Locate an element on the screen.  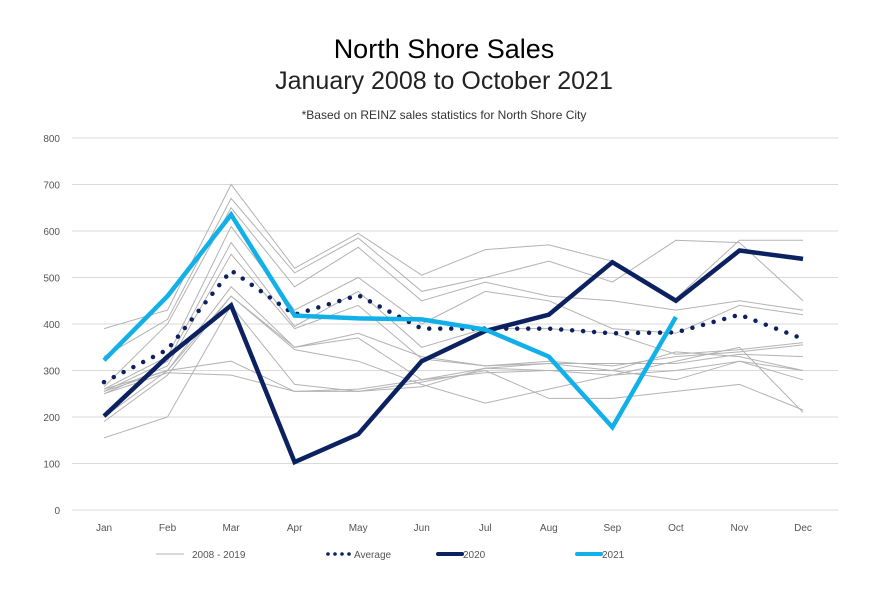
x-tick-label: Jun is located at coordinates (422, 528).